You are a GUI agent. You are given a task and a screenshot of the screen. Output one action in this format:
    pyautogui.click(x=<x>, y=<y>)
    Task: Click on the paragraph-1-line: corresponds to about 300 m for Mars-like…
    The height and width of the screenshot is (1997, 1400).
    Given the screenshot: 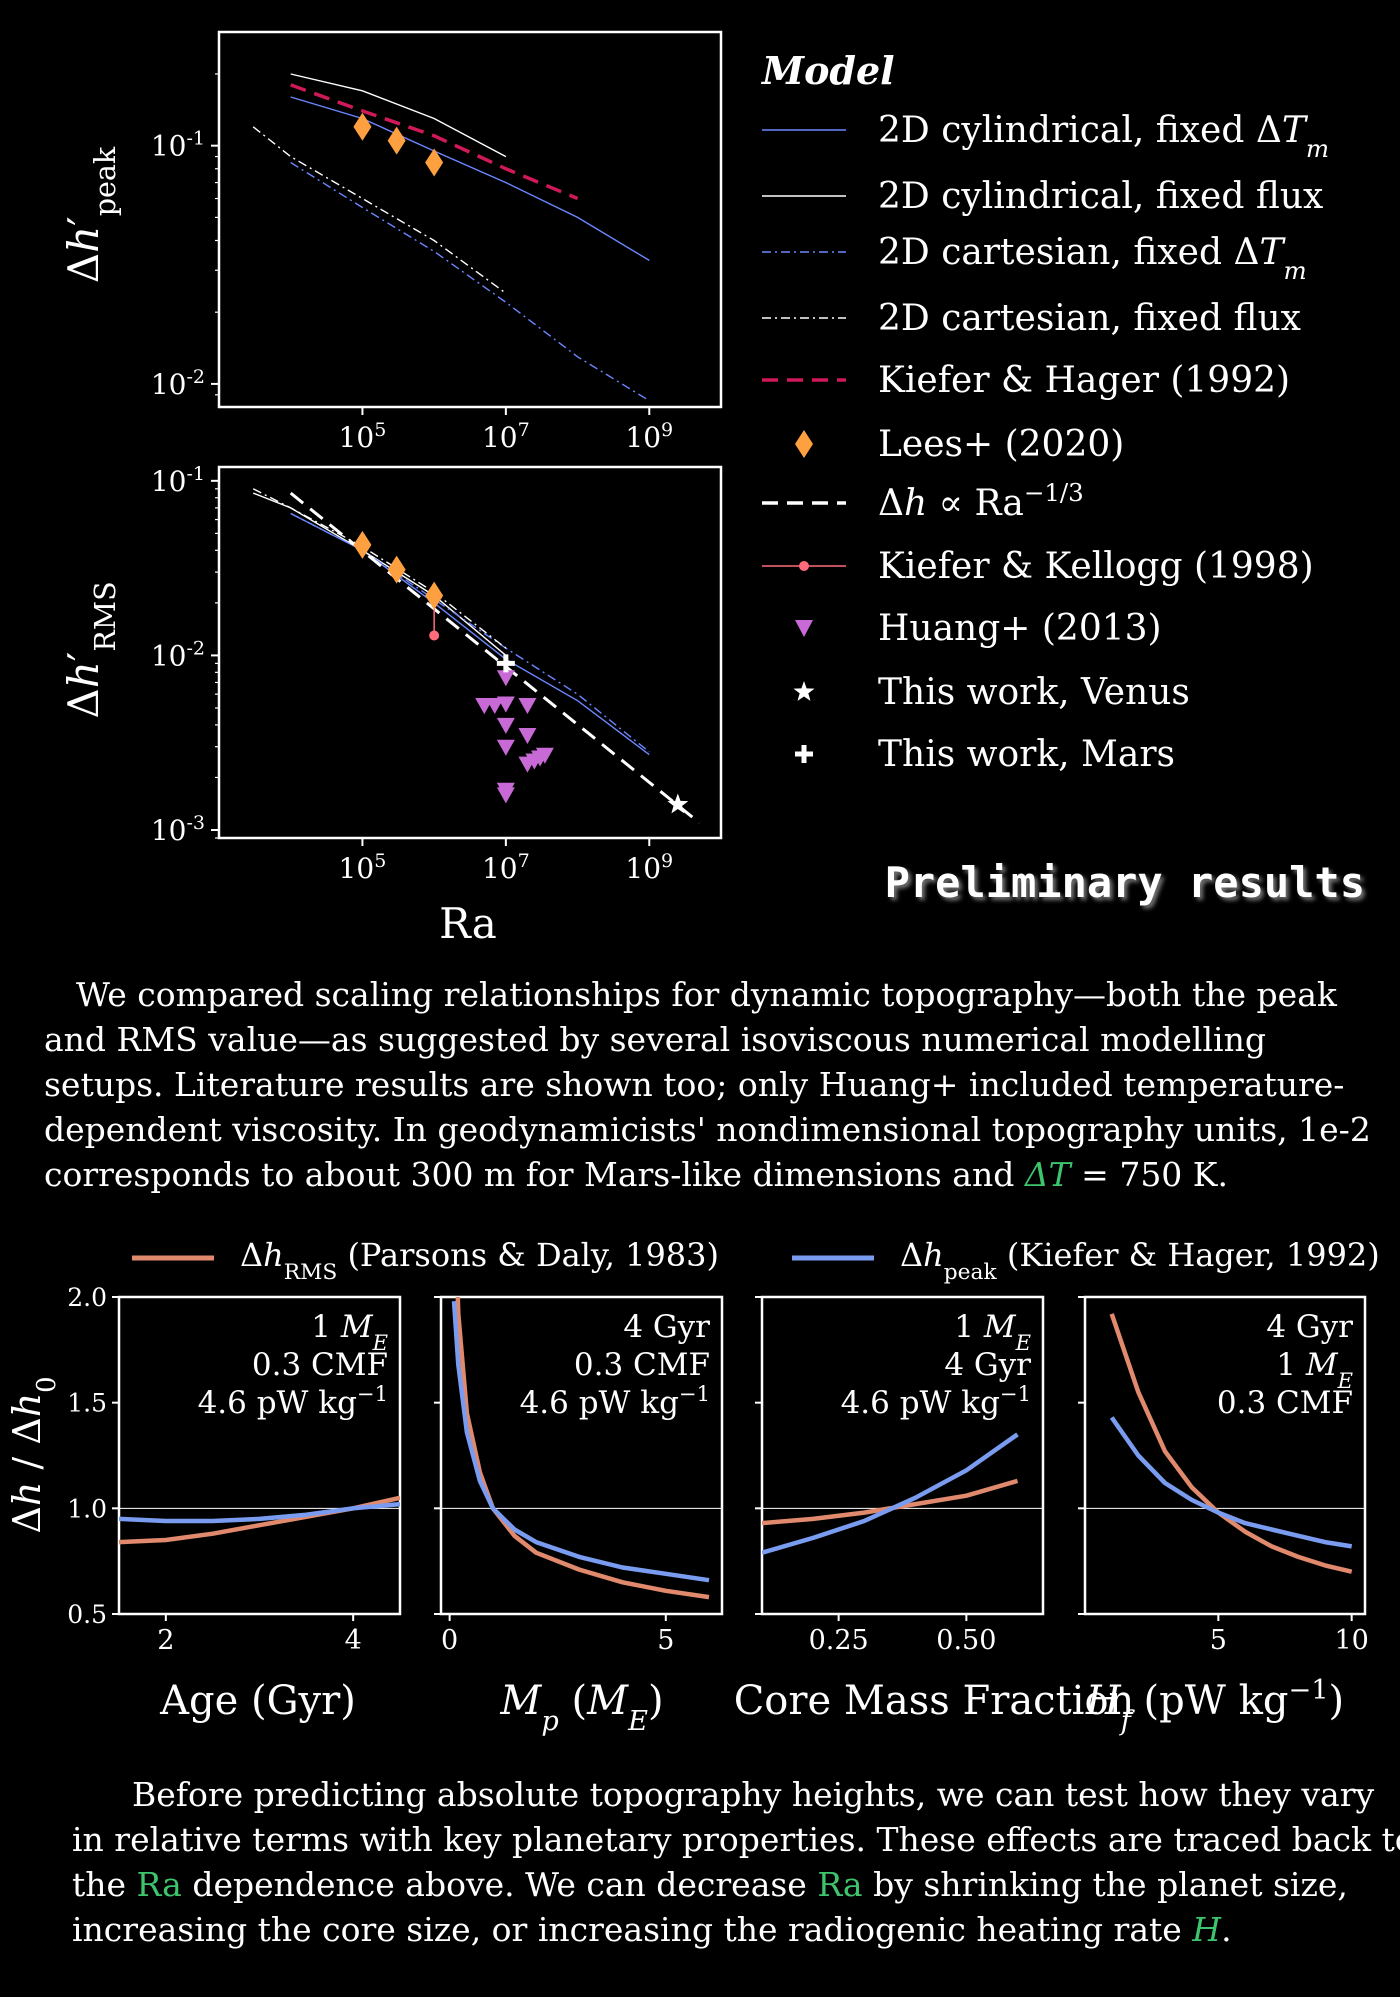 What is the action you would take?
    pyautogui.click(x=707, y=1174)
    